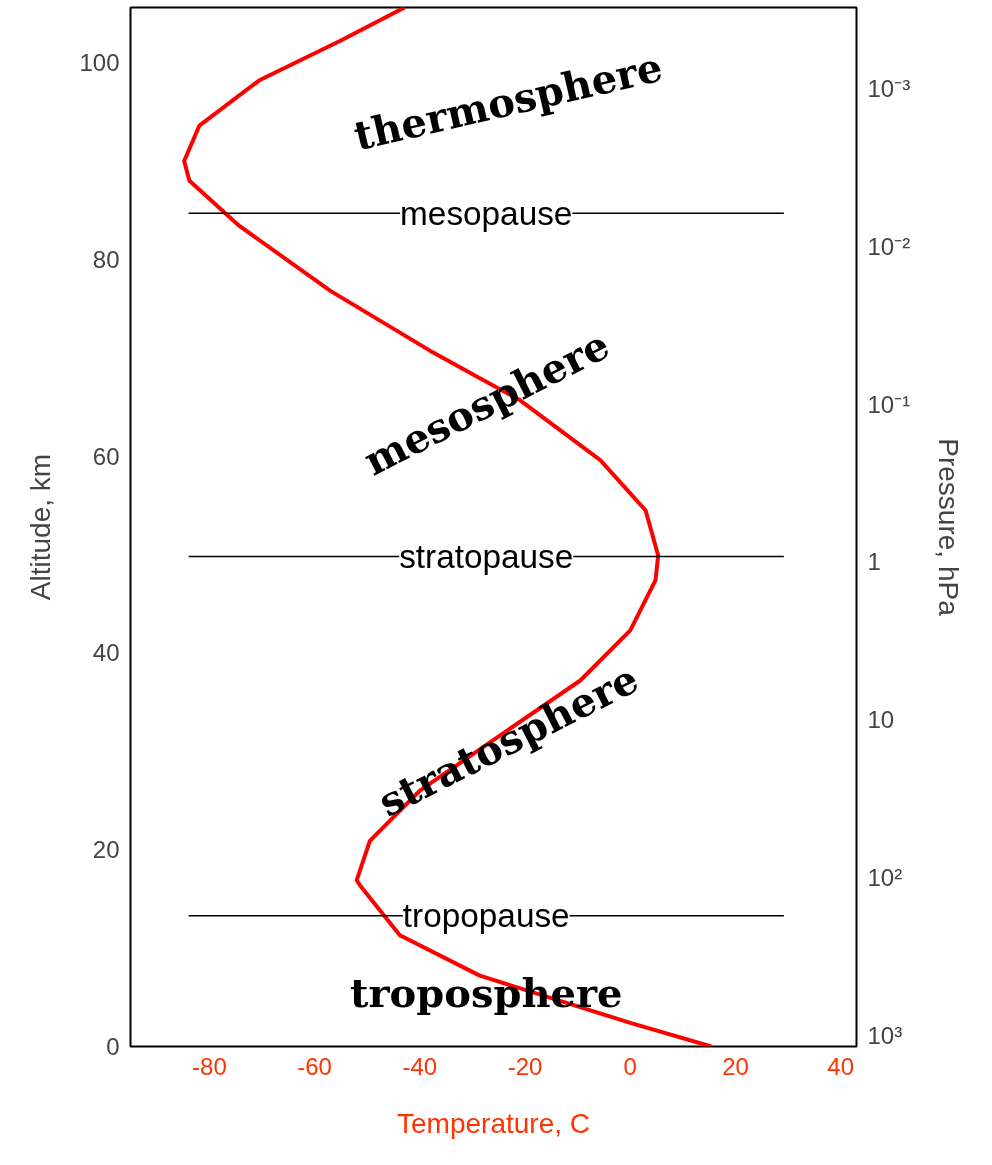 The width and height of the screenshot is (992, 1165). I want to click on y2-tick-label: 10, so click(881, 720).